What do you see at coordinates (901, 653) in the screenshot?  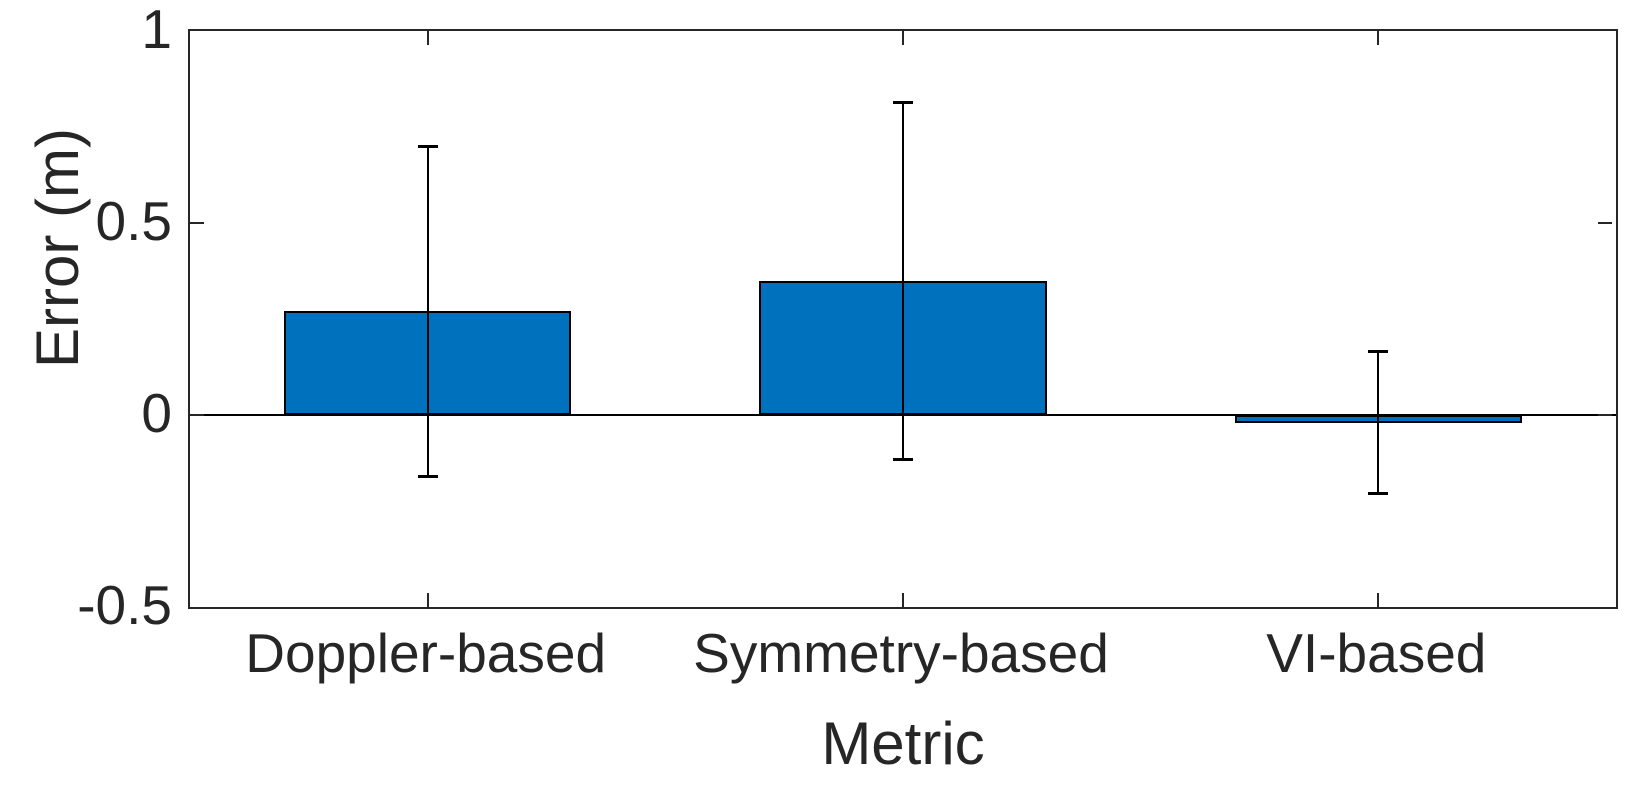 I see `x-tick-label: Symmetry-based` at bounding box center [901, 653].